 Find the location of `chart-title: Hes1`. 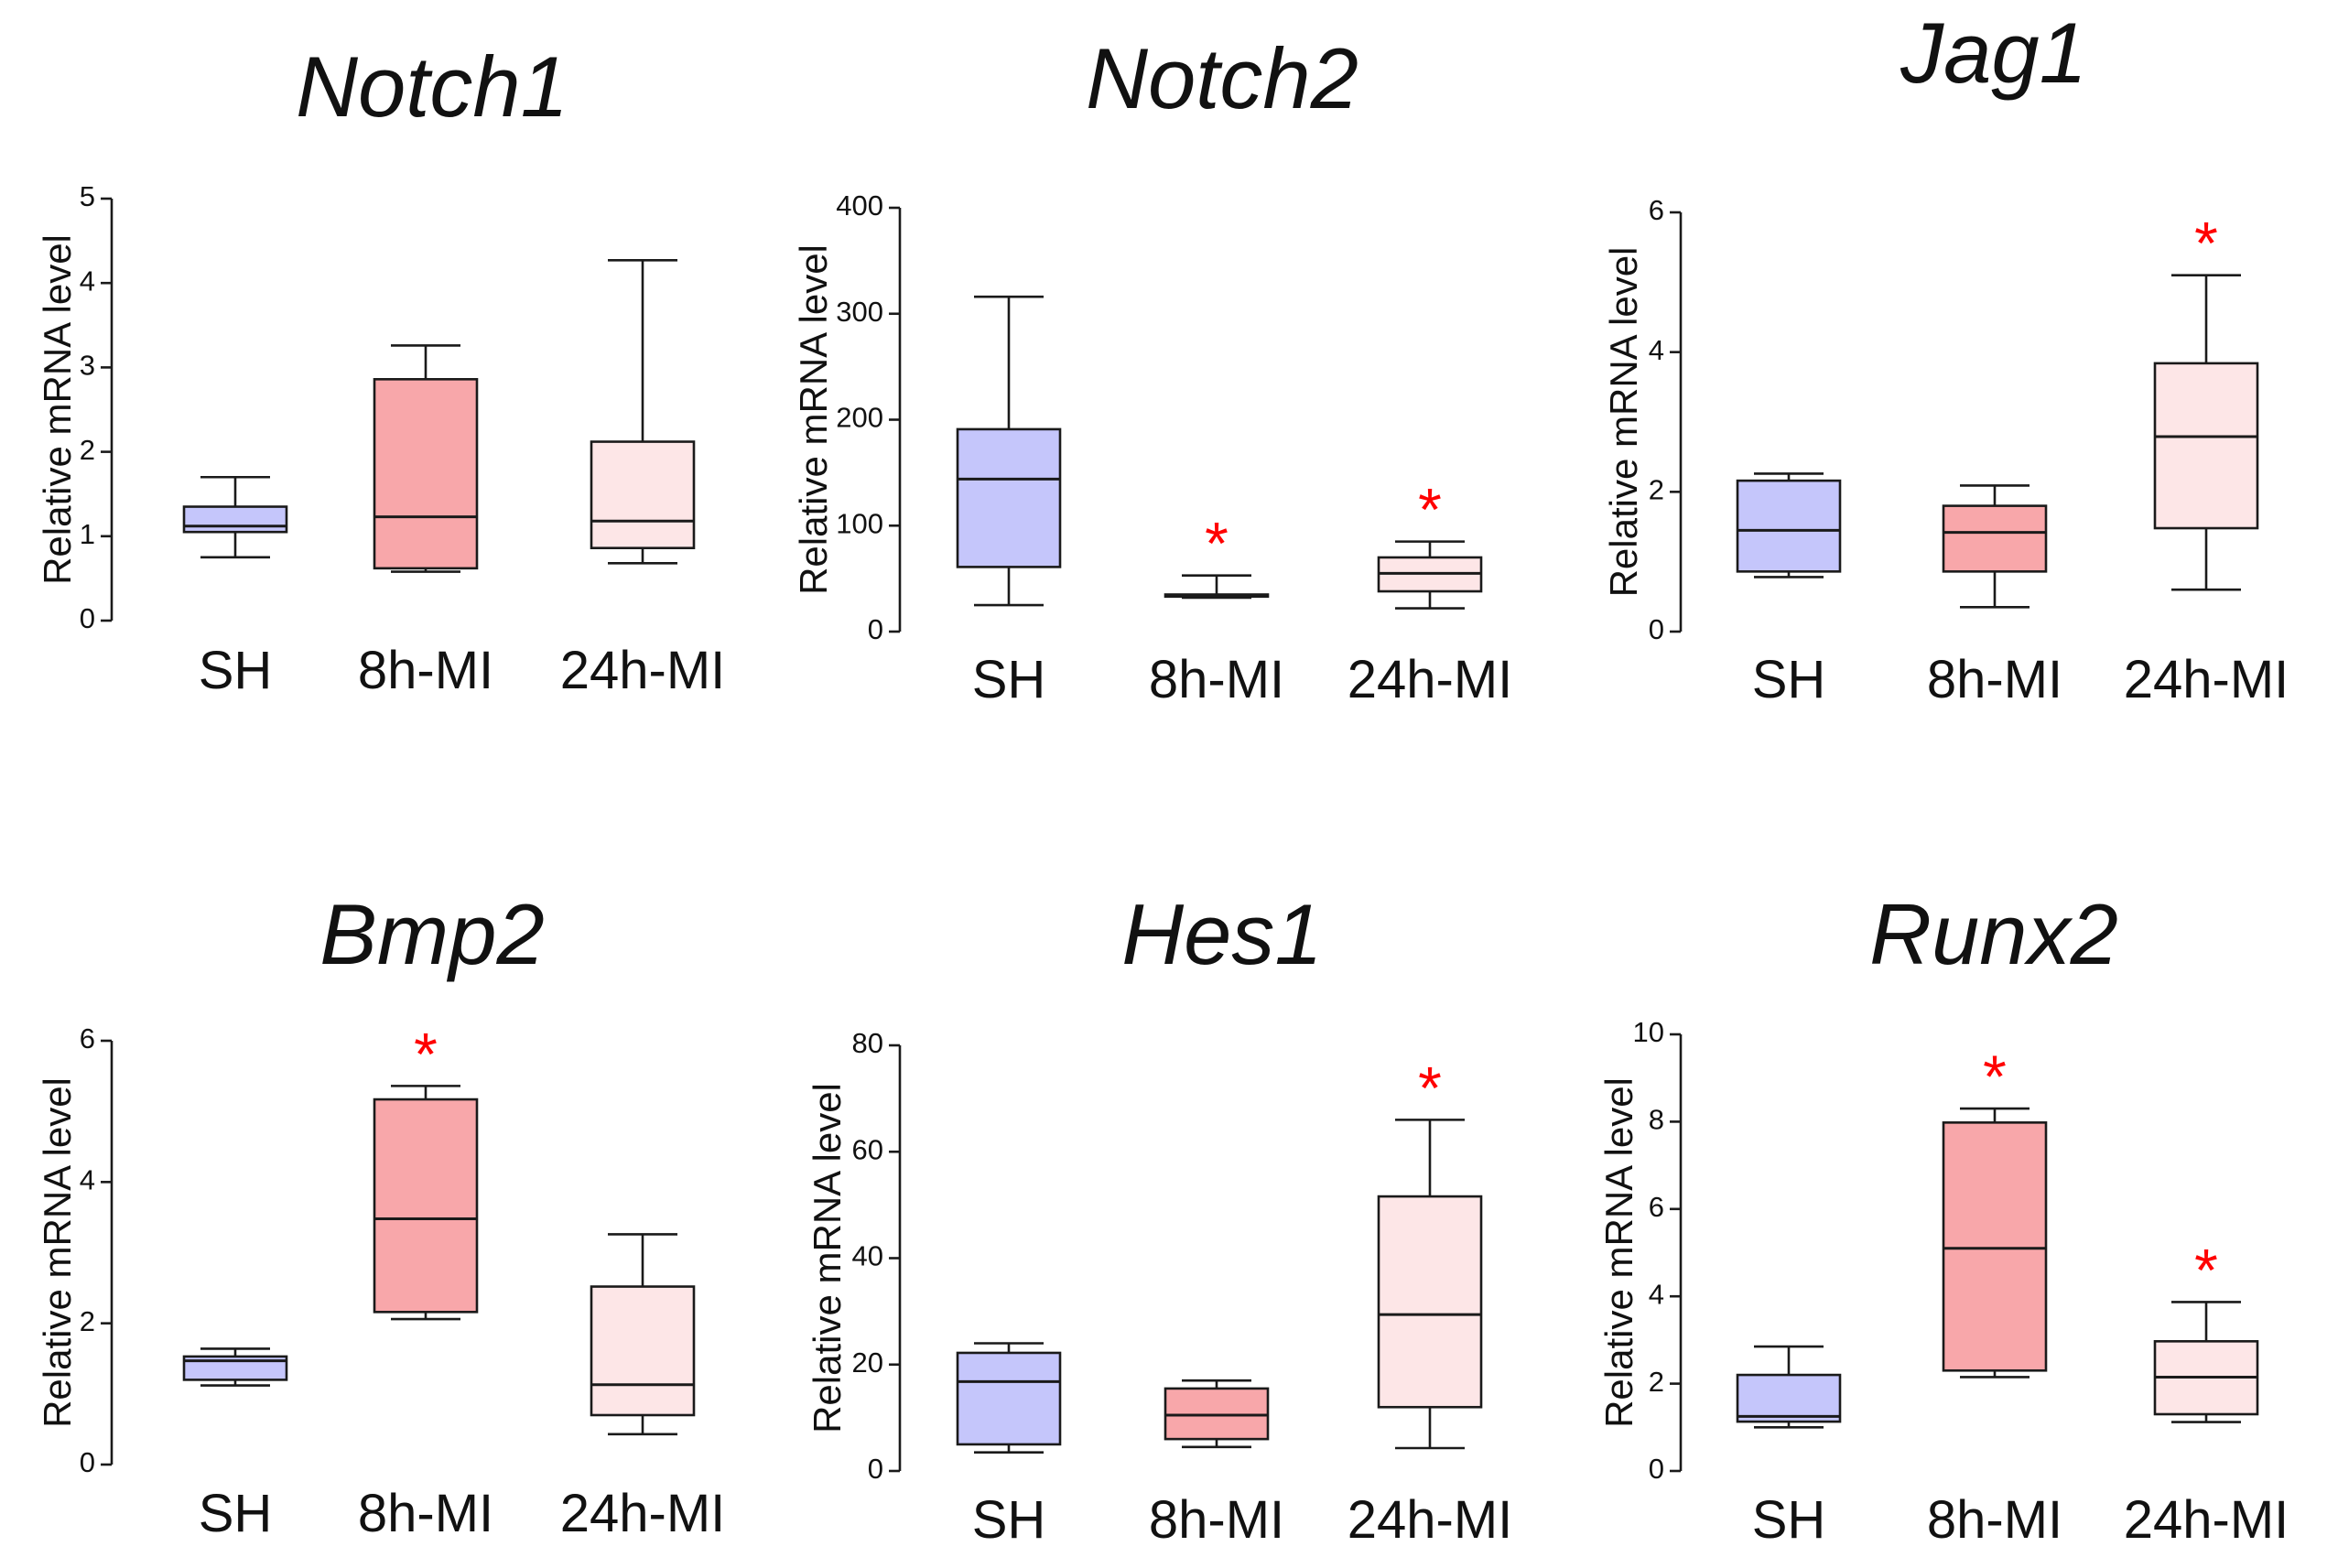

chart-title: Hes1 is located at coordinates (1221, 934).